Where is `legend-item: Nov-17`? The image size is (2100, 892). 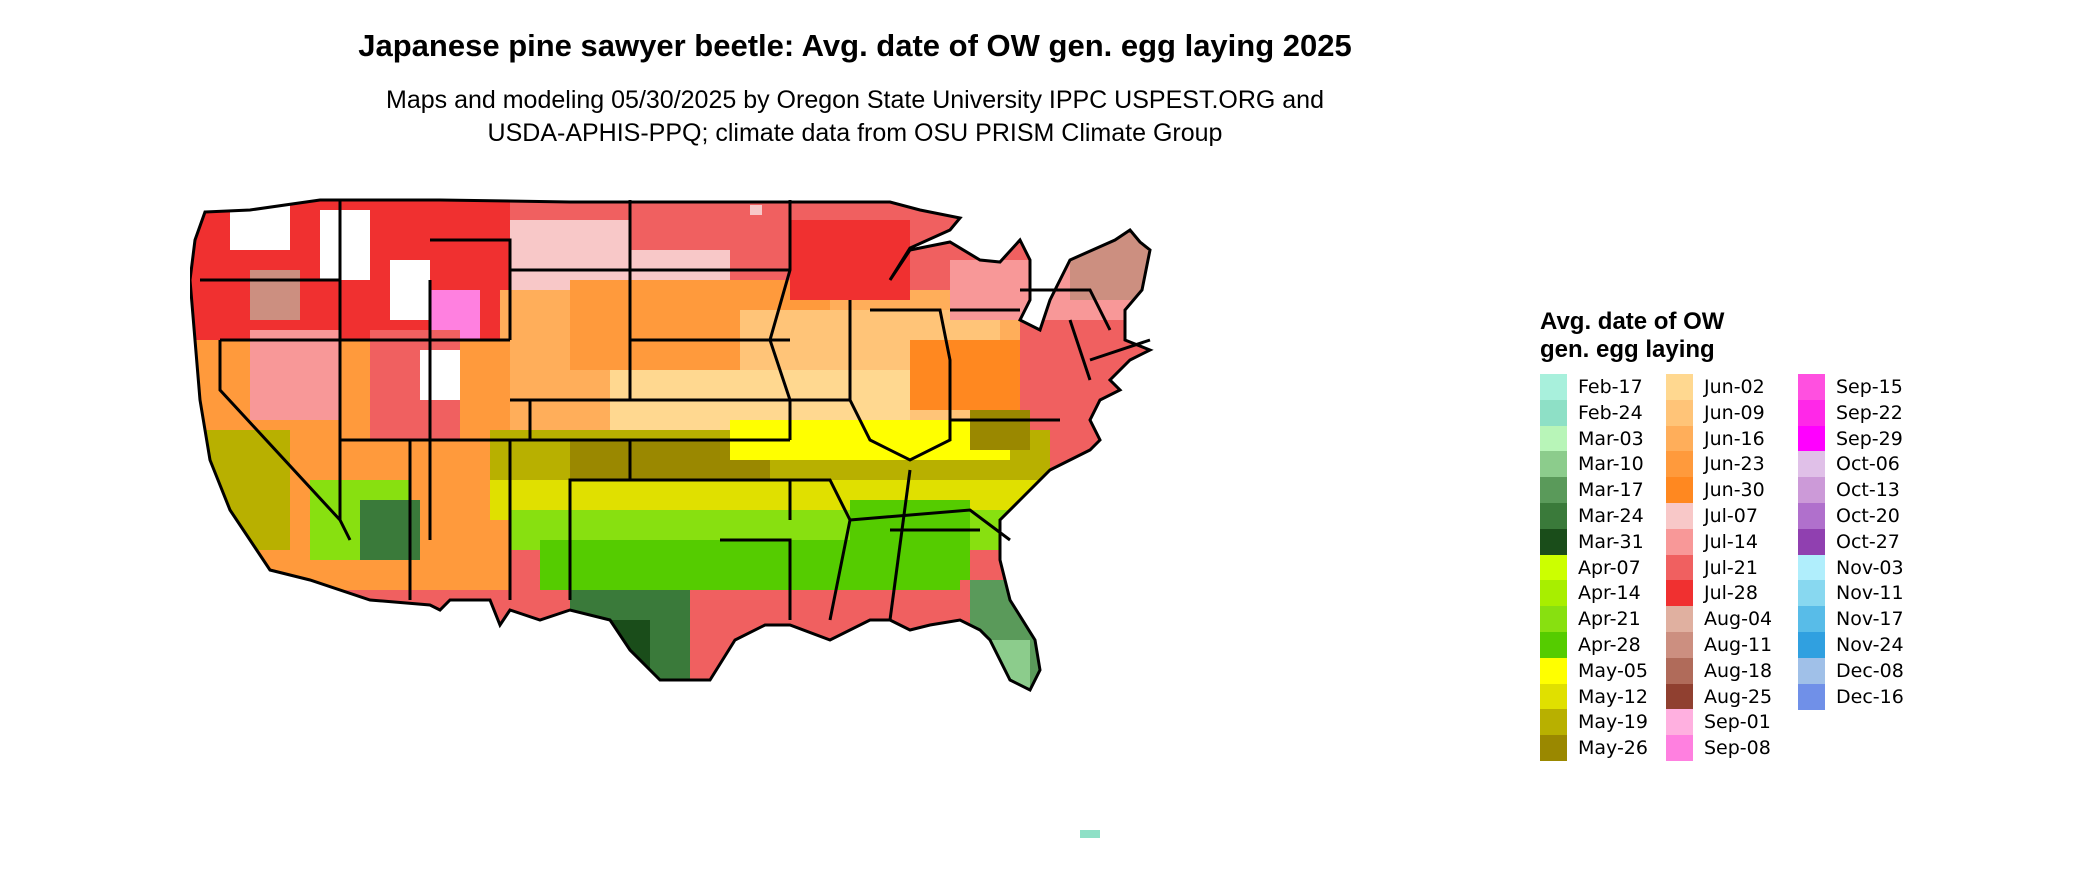 legend-item: Nov-17 is located at coordinates (1851, 619).